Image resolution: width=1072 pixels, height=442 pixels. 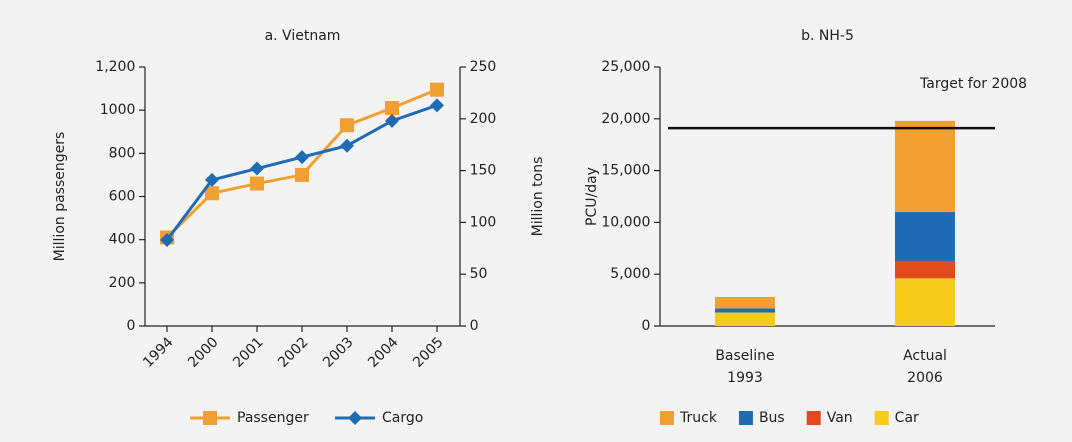 I want to click on legend-label: Passenger, so click(x=273, y=418).